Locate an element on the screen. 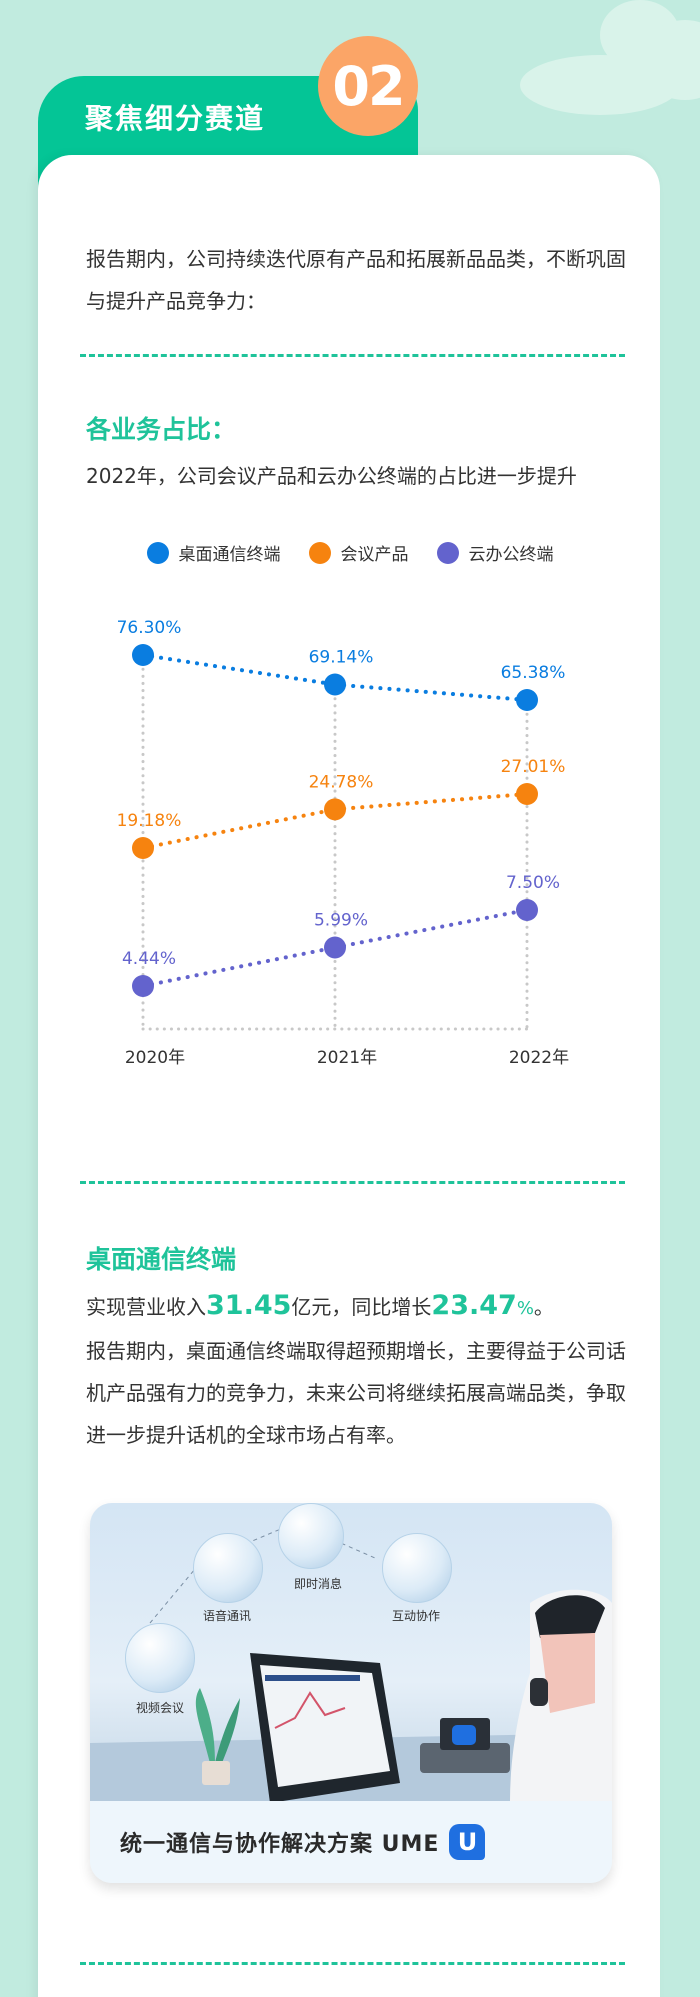  person-face is located at coordinates (567, 1673).